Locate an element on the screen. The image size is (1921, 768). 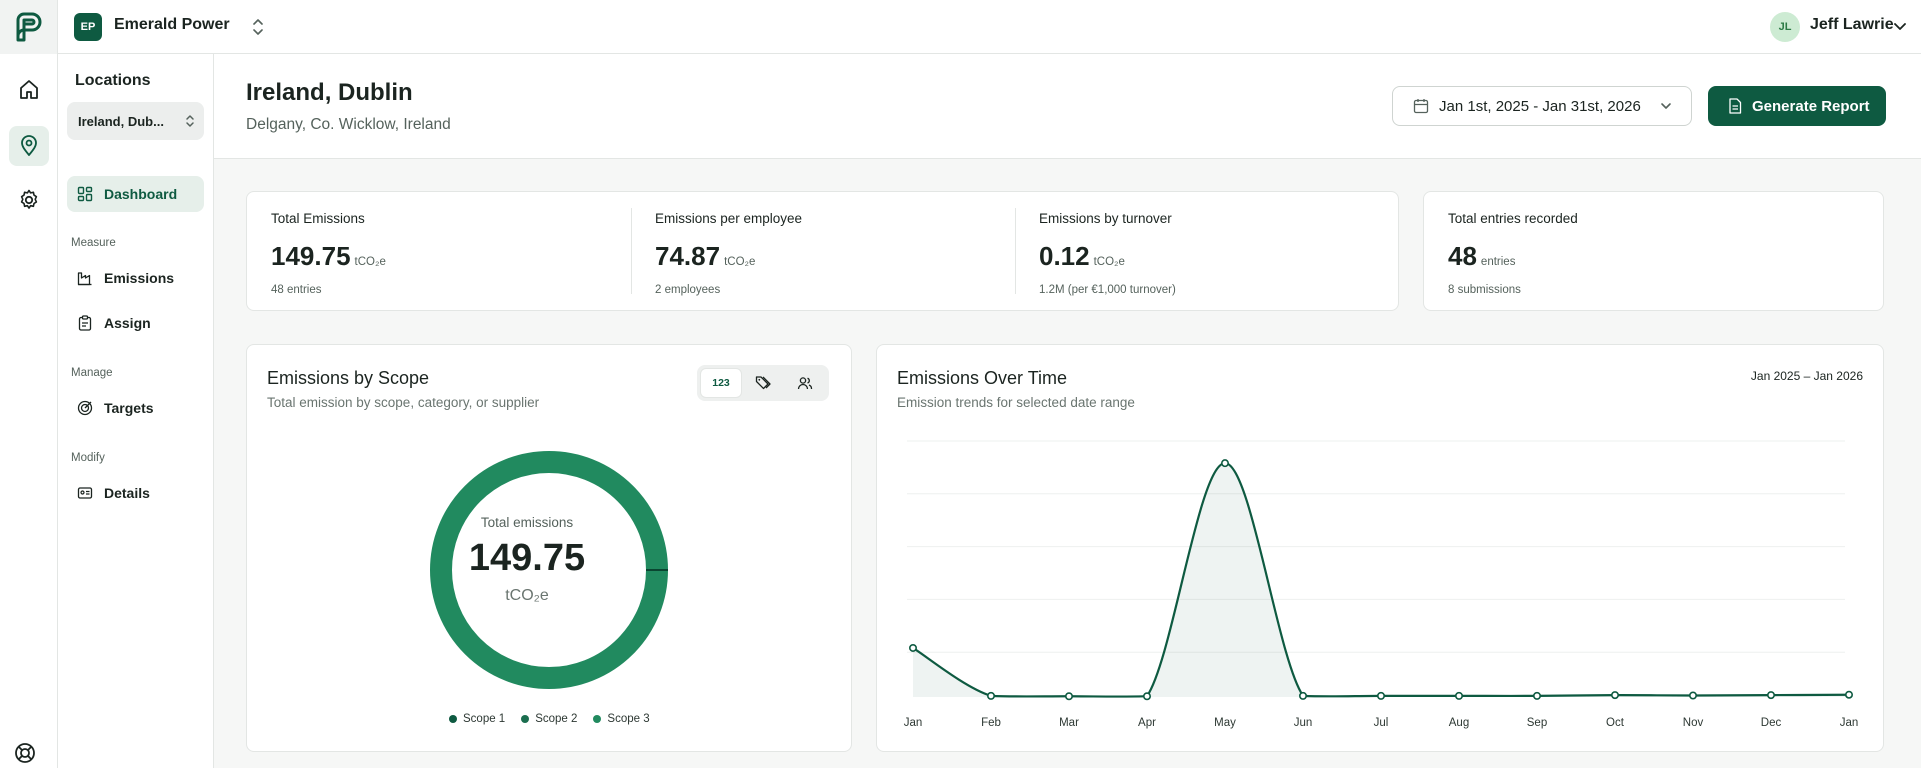
stat-label: Total entries recorded is located at coordinates (1513, 218).